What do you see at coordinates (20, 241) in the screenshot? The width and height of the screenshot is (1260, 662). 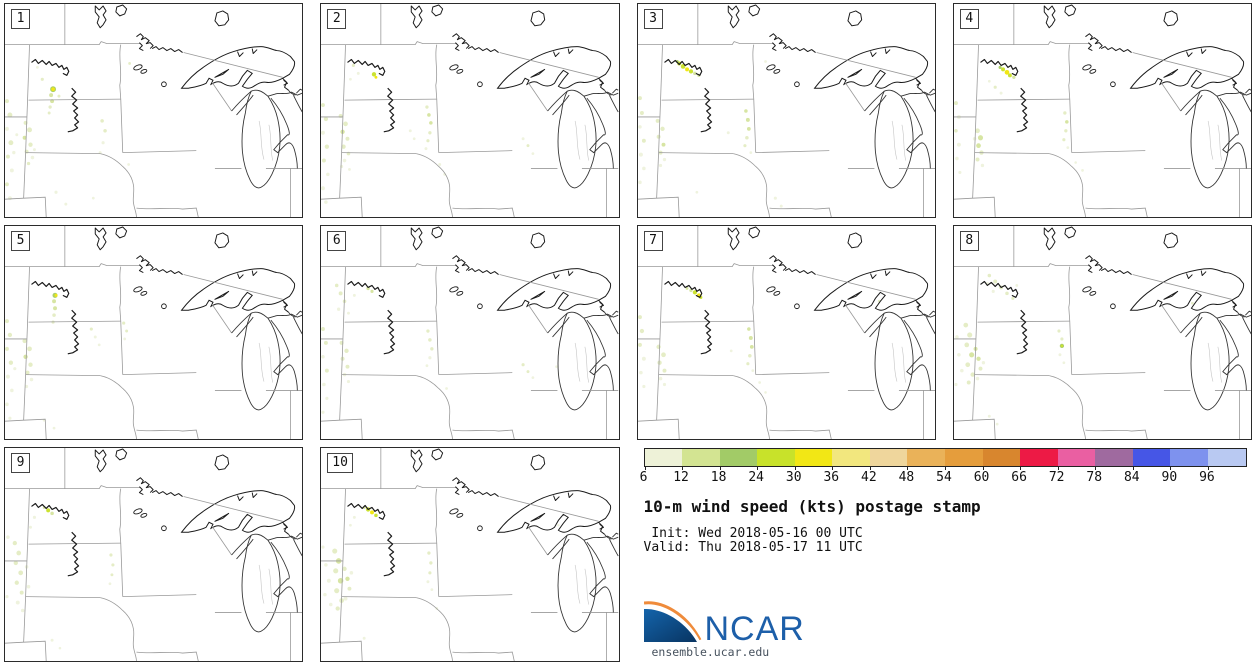 I see `panel-number: 5` at bounding box center [20, 241].